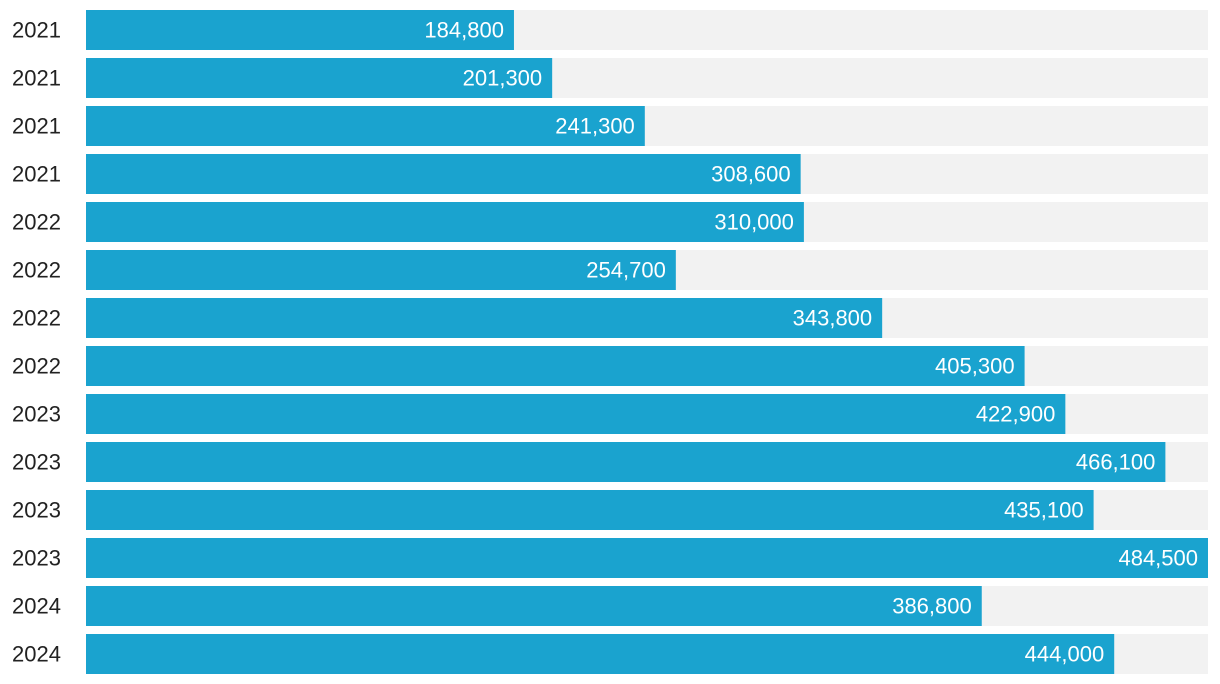 The width and height of the screenshot is (1220, 684). Describe the element at coordinates (833, 318) in the screenshot. I see `value-label: 343,800` at that location.